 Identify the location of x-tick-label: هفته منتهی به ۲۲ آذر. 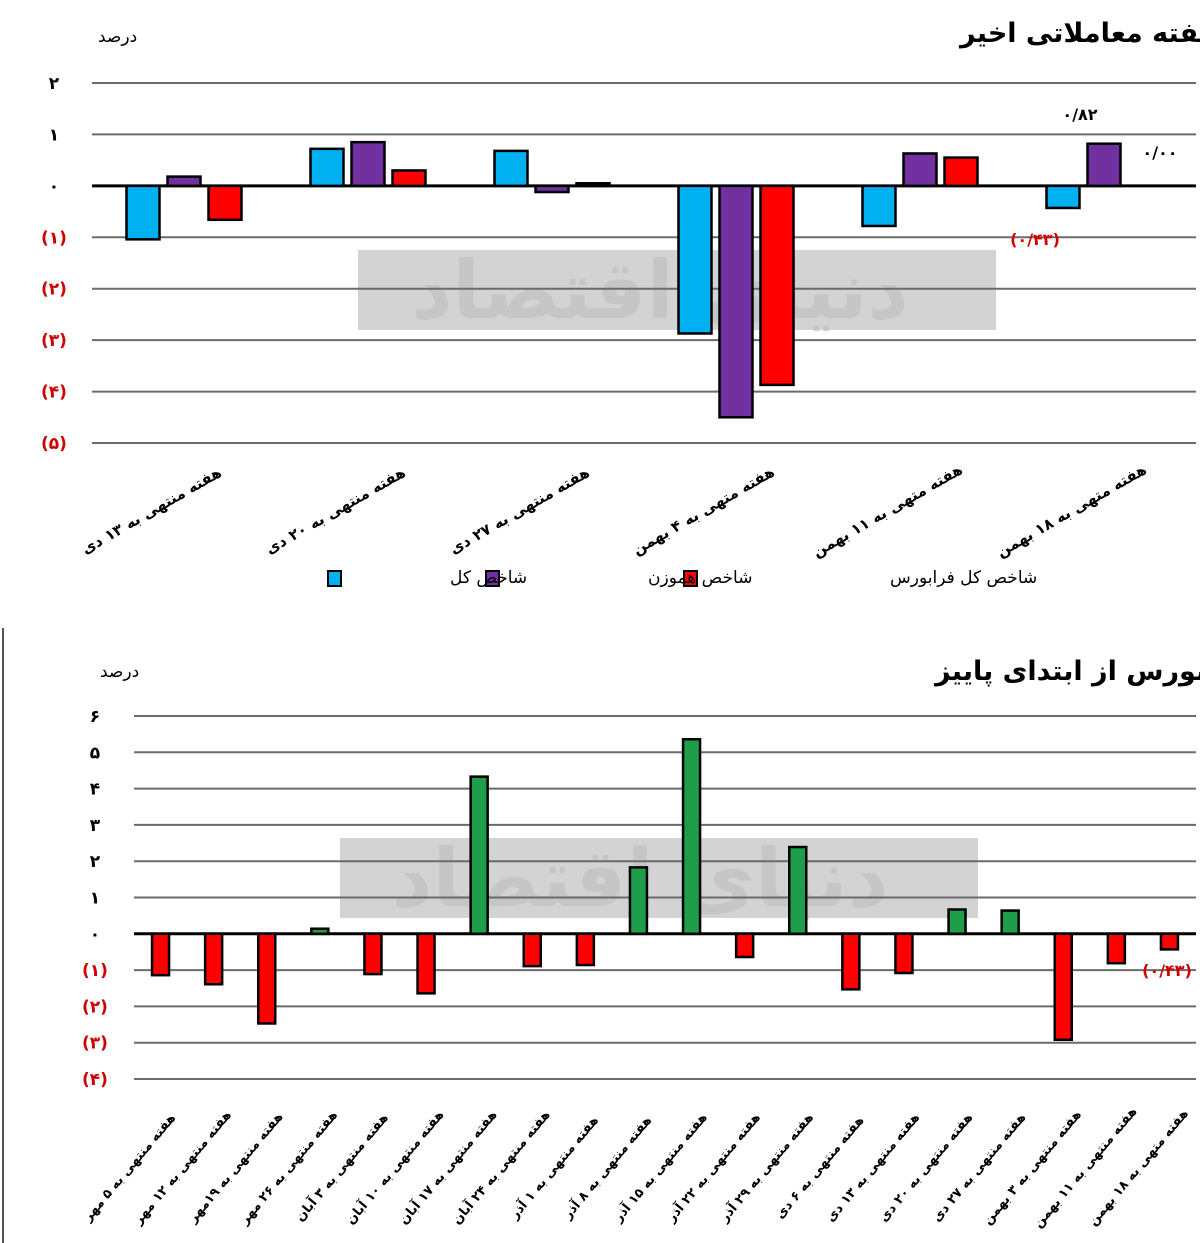
(713, 1167).